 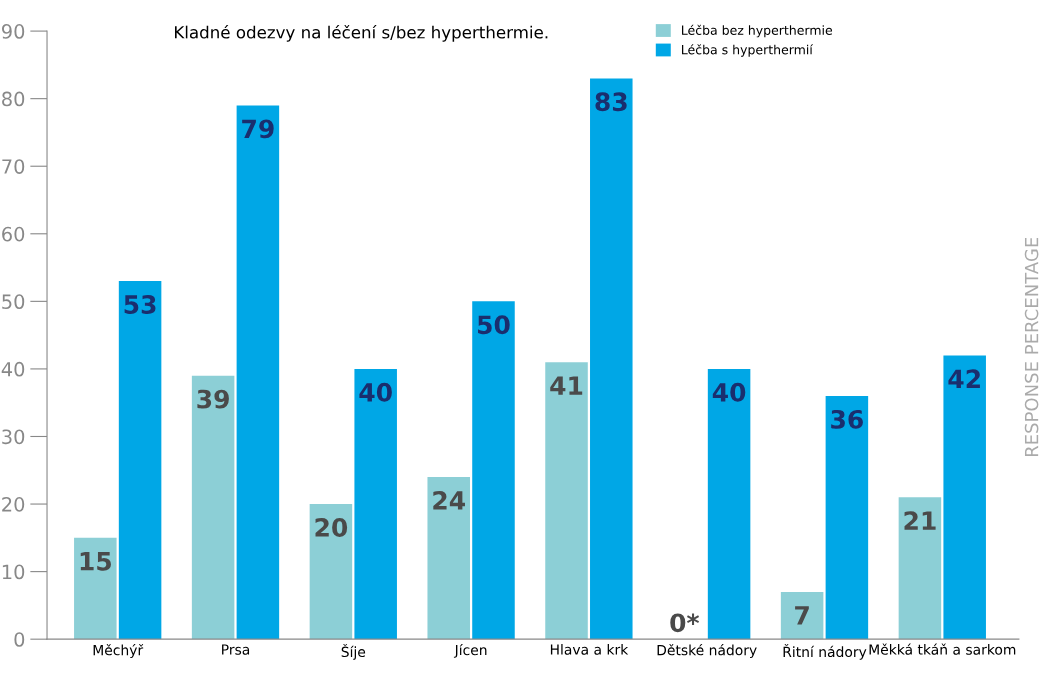 I want to click on data-label: 0*, so click(x=685, y=623).